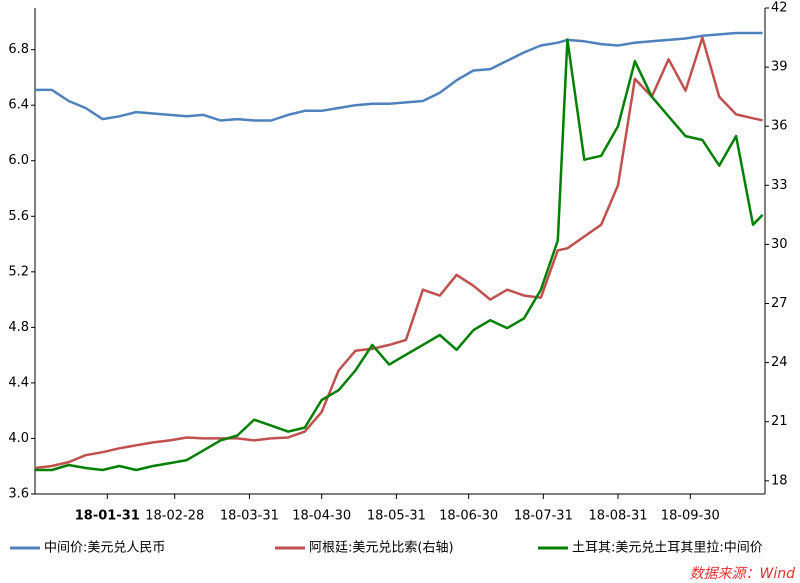  What do you see at coordinates (18, 438) in the screenshot?
I see `y-tick-label: 4.0` at bounding box center [18, 438].